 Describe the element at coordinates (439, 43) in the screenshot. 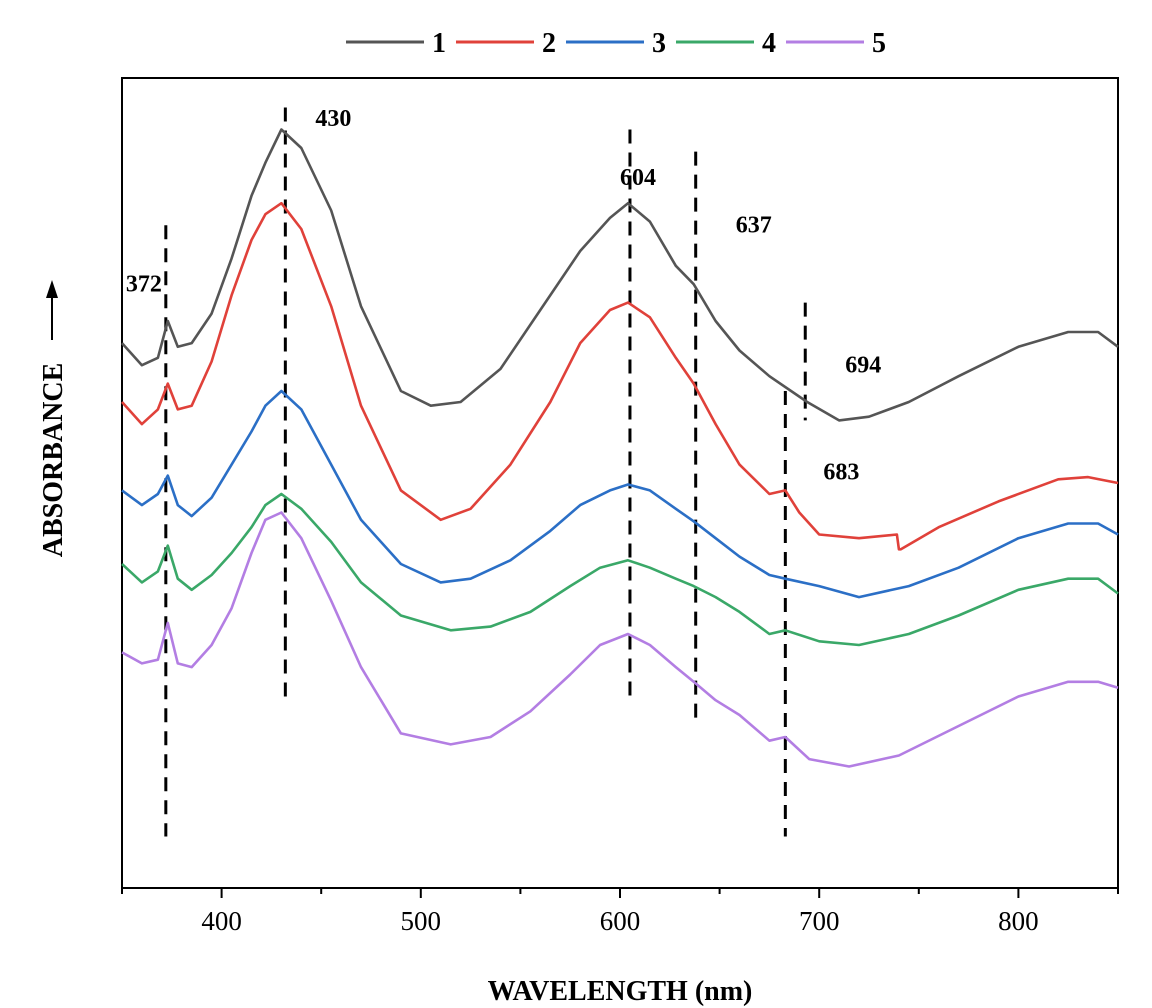

I see `legend-label-1: 1` at that location.